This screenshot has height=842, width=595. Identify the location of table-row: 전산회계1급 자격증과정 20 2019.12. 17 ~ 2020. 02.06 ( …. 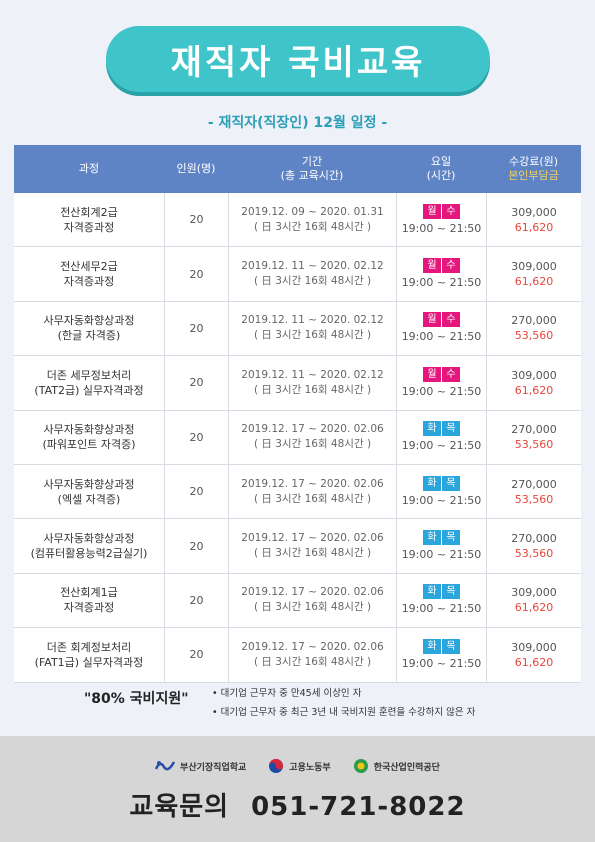
(297, 601).